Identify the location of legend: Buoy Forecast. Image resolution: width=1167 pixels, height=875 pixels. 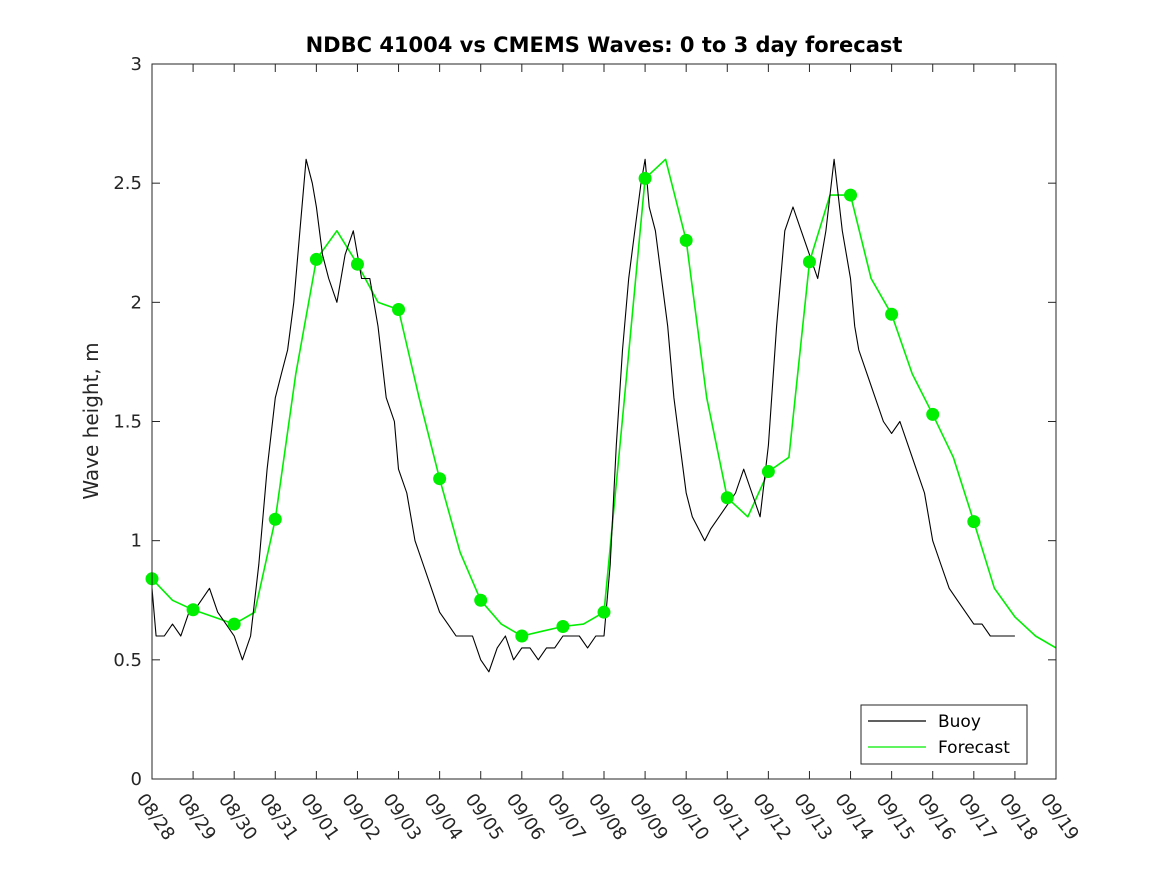
(944, 734).